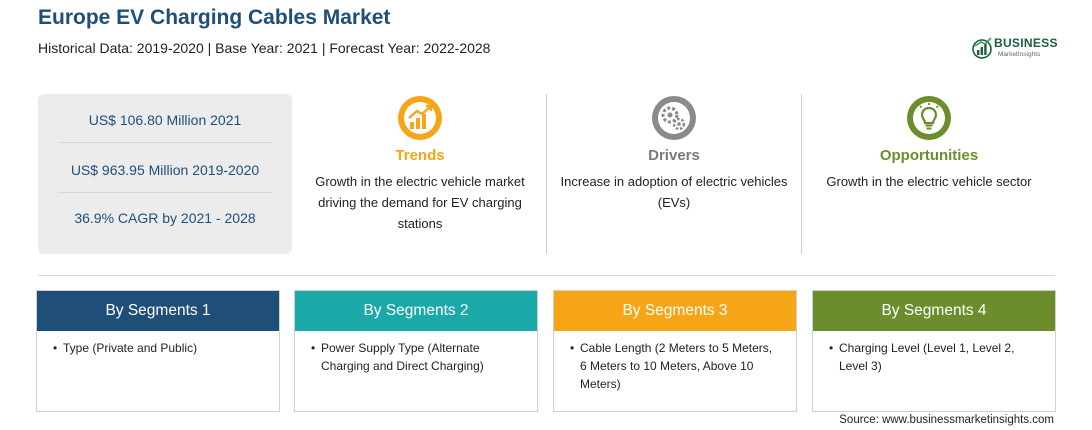  What do you see at coordinates (420, 155) in the screenshot?
I see `factor-label: Trends` at bounding box center [420, 155].